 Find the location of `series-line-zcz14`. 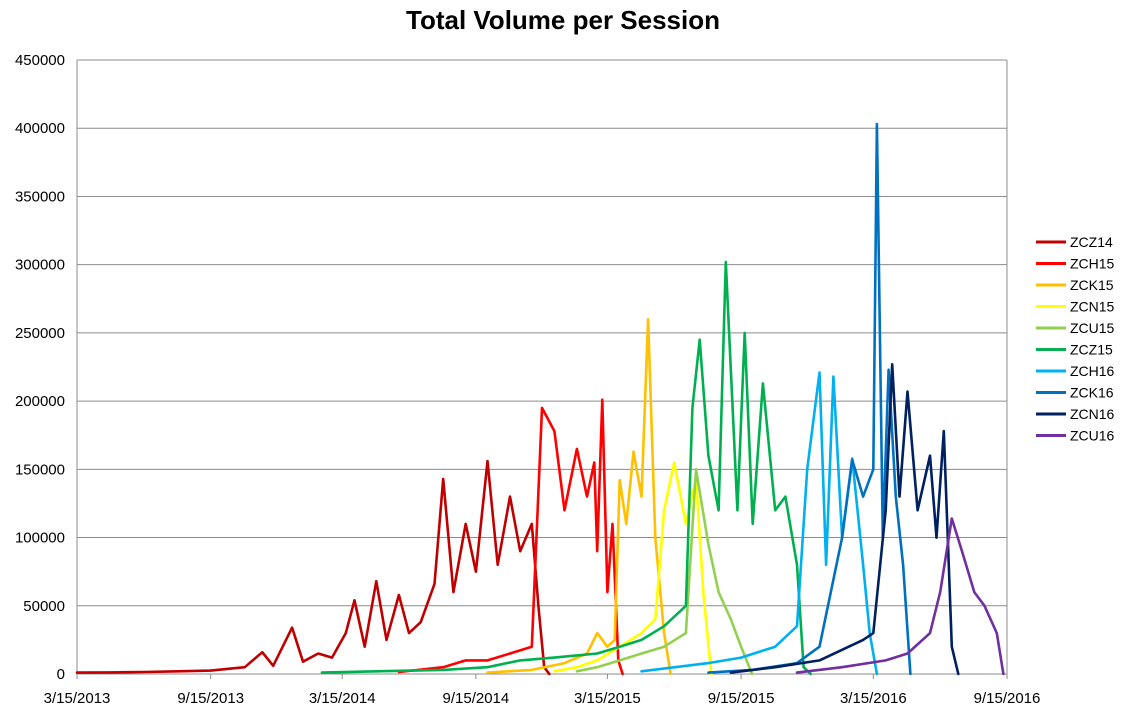

series-line-zcz14 is located at coordinates (313, 567).